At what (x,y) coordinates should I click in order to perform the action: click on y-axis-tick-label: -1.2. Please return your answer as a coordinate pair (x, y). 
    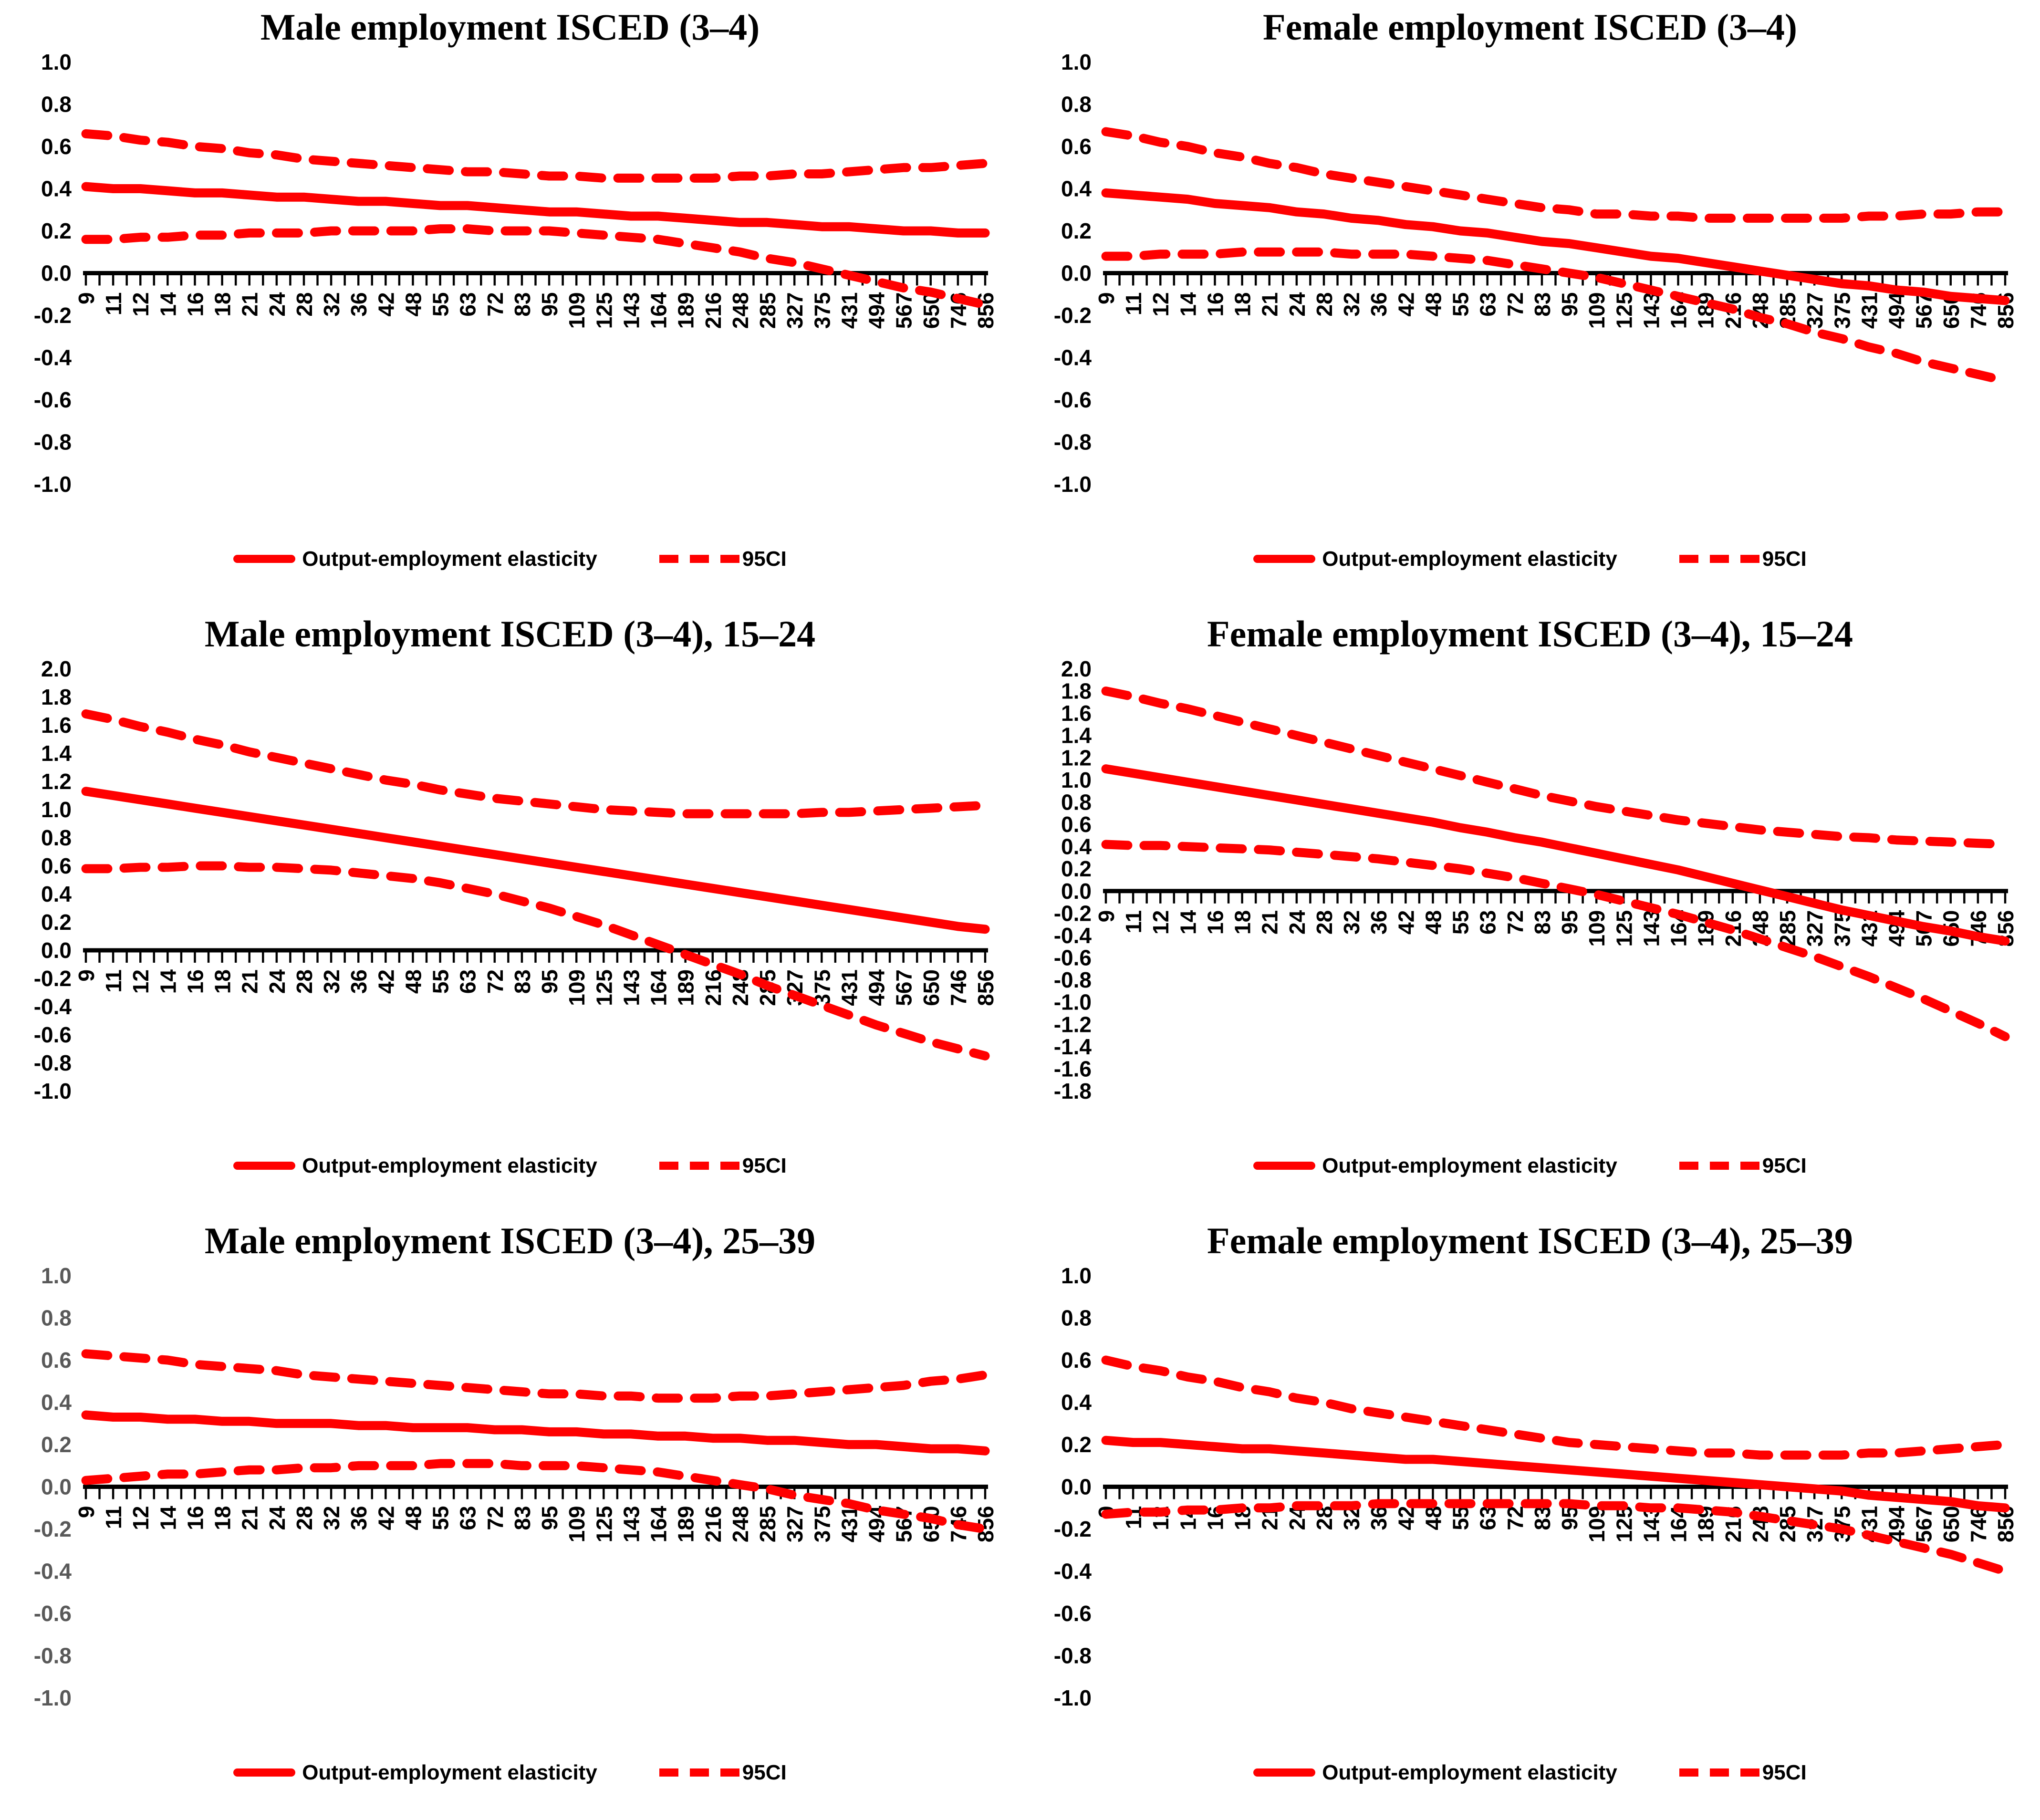
    Looking at the image, I should click on (1073, 1025).